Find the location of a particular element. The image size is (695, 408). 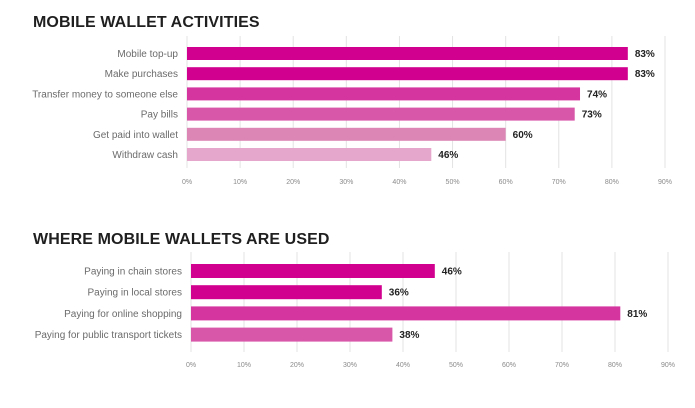

activity-tick-label: 90% is located at coordinates (665, 182).